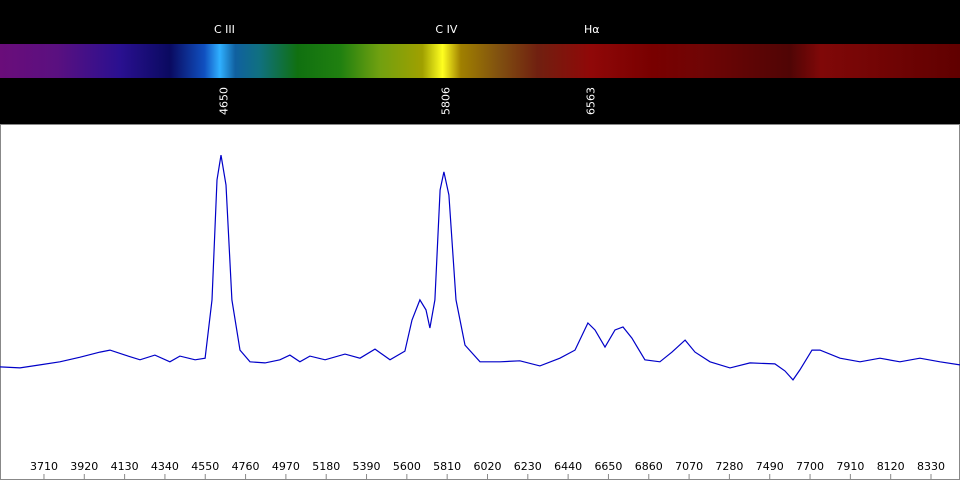 This screenshot has height=480, width=960. I want to click on x-tick-label: 5390, so click(367, 466).